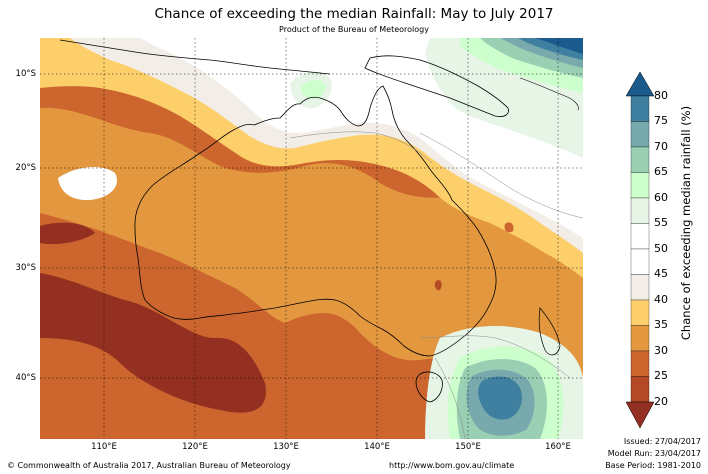 Image resolution: width=708 pixels, height=474 pixels. I want to click on lon-label: 150°E, so click(468, 447).